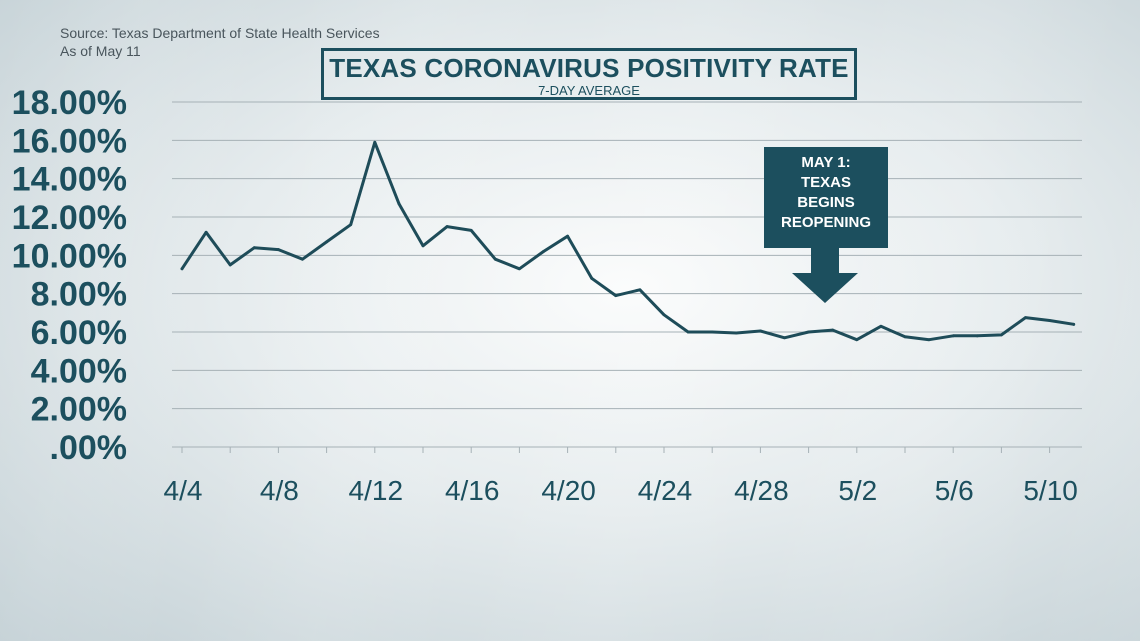 This screenshot has height=641, width=1140. I want to click on callout-line: REOPENING, so click(825, 222).